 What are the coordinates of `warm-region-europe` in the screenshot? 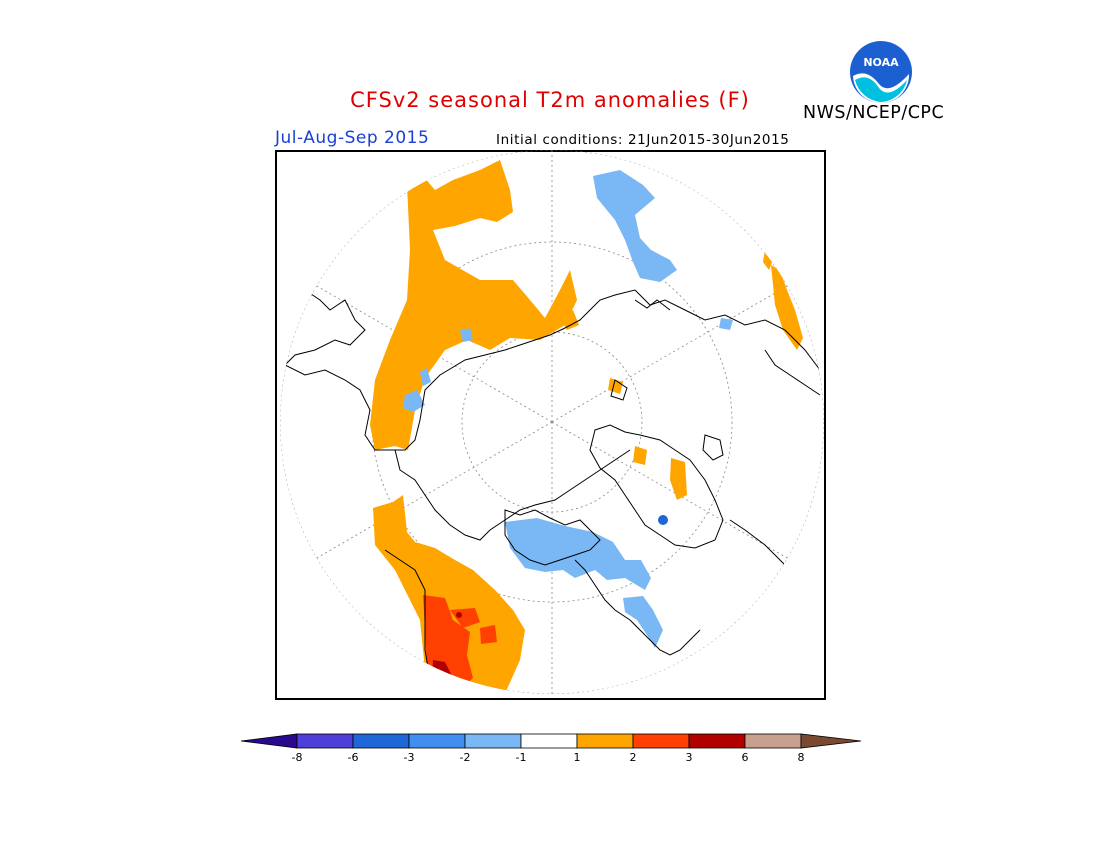 It's located at (787, 307).